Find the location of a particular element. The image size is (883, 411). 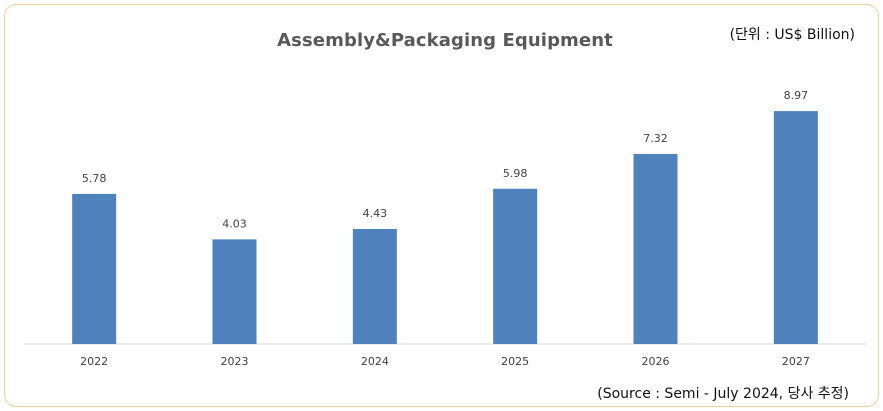

bar-2024 is located at coordinates (374, 286).